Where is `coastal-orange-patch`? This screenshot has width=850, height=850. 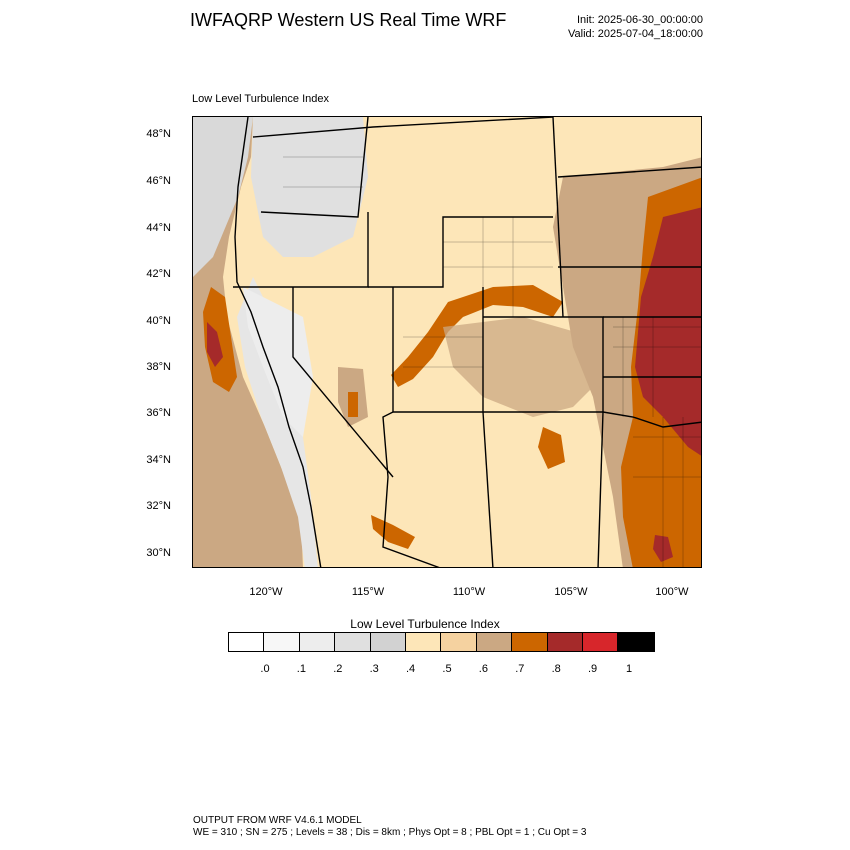 coastal-orange-patch is located at coordinates (220, 339).